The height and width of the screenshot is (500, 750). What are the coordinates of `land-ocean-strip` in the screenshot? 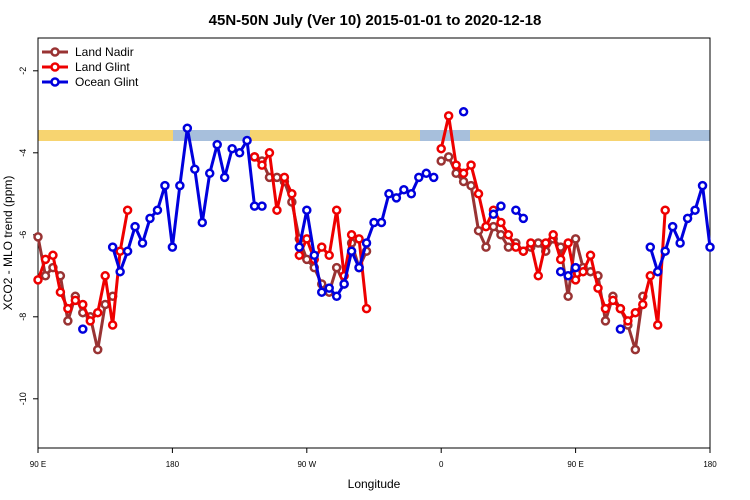 It's located at (374, 135).